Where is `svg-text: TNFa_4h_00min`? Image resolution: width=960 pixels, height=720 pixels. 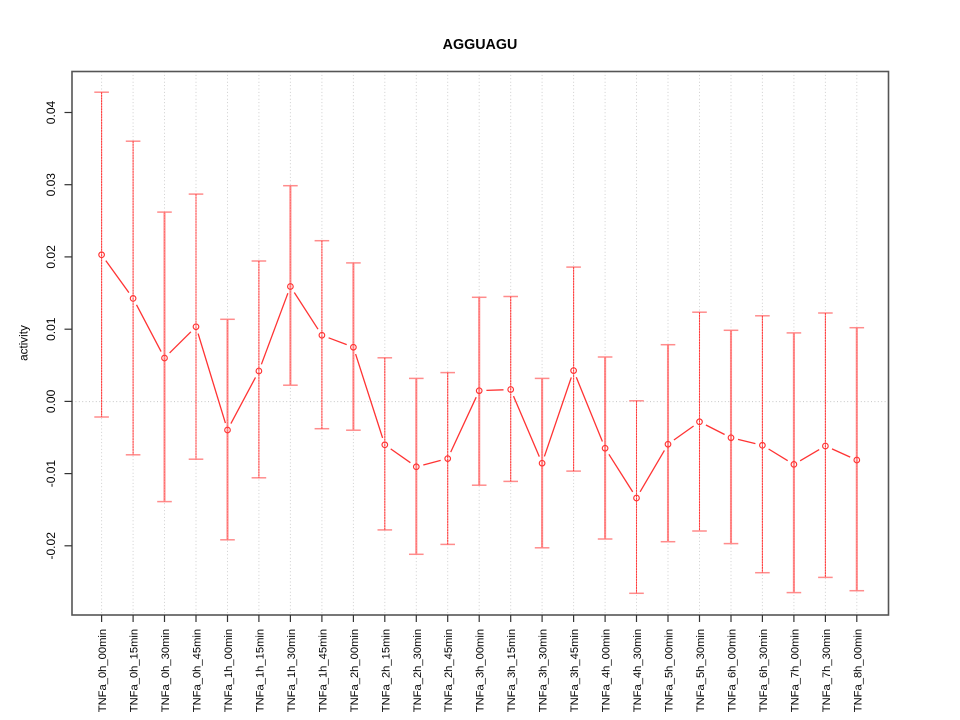 svg-text: TNFa_4h_00min is located at coordinates (607, 670).